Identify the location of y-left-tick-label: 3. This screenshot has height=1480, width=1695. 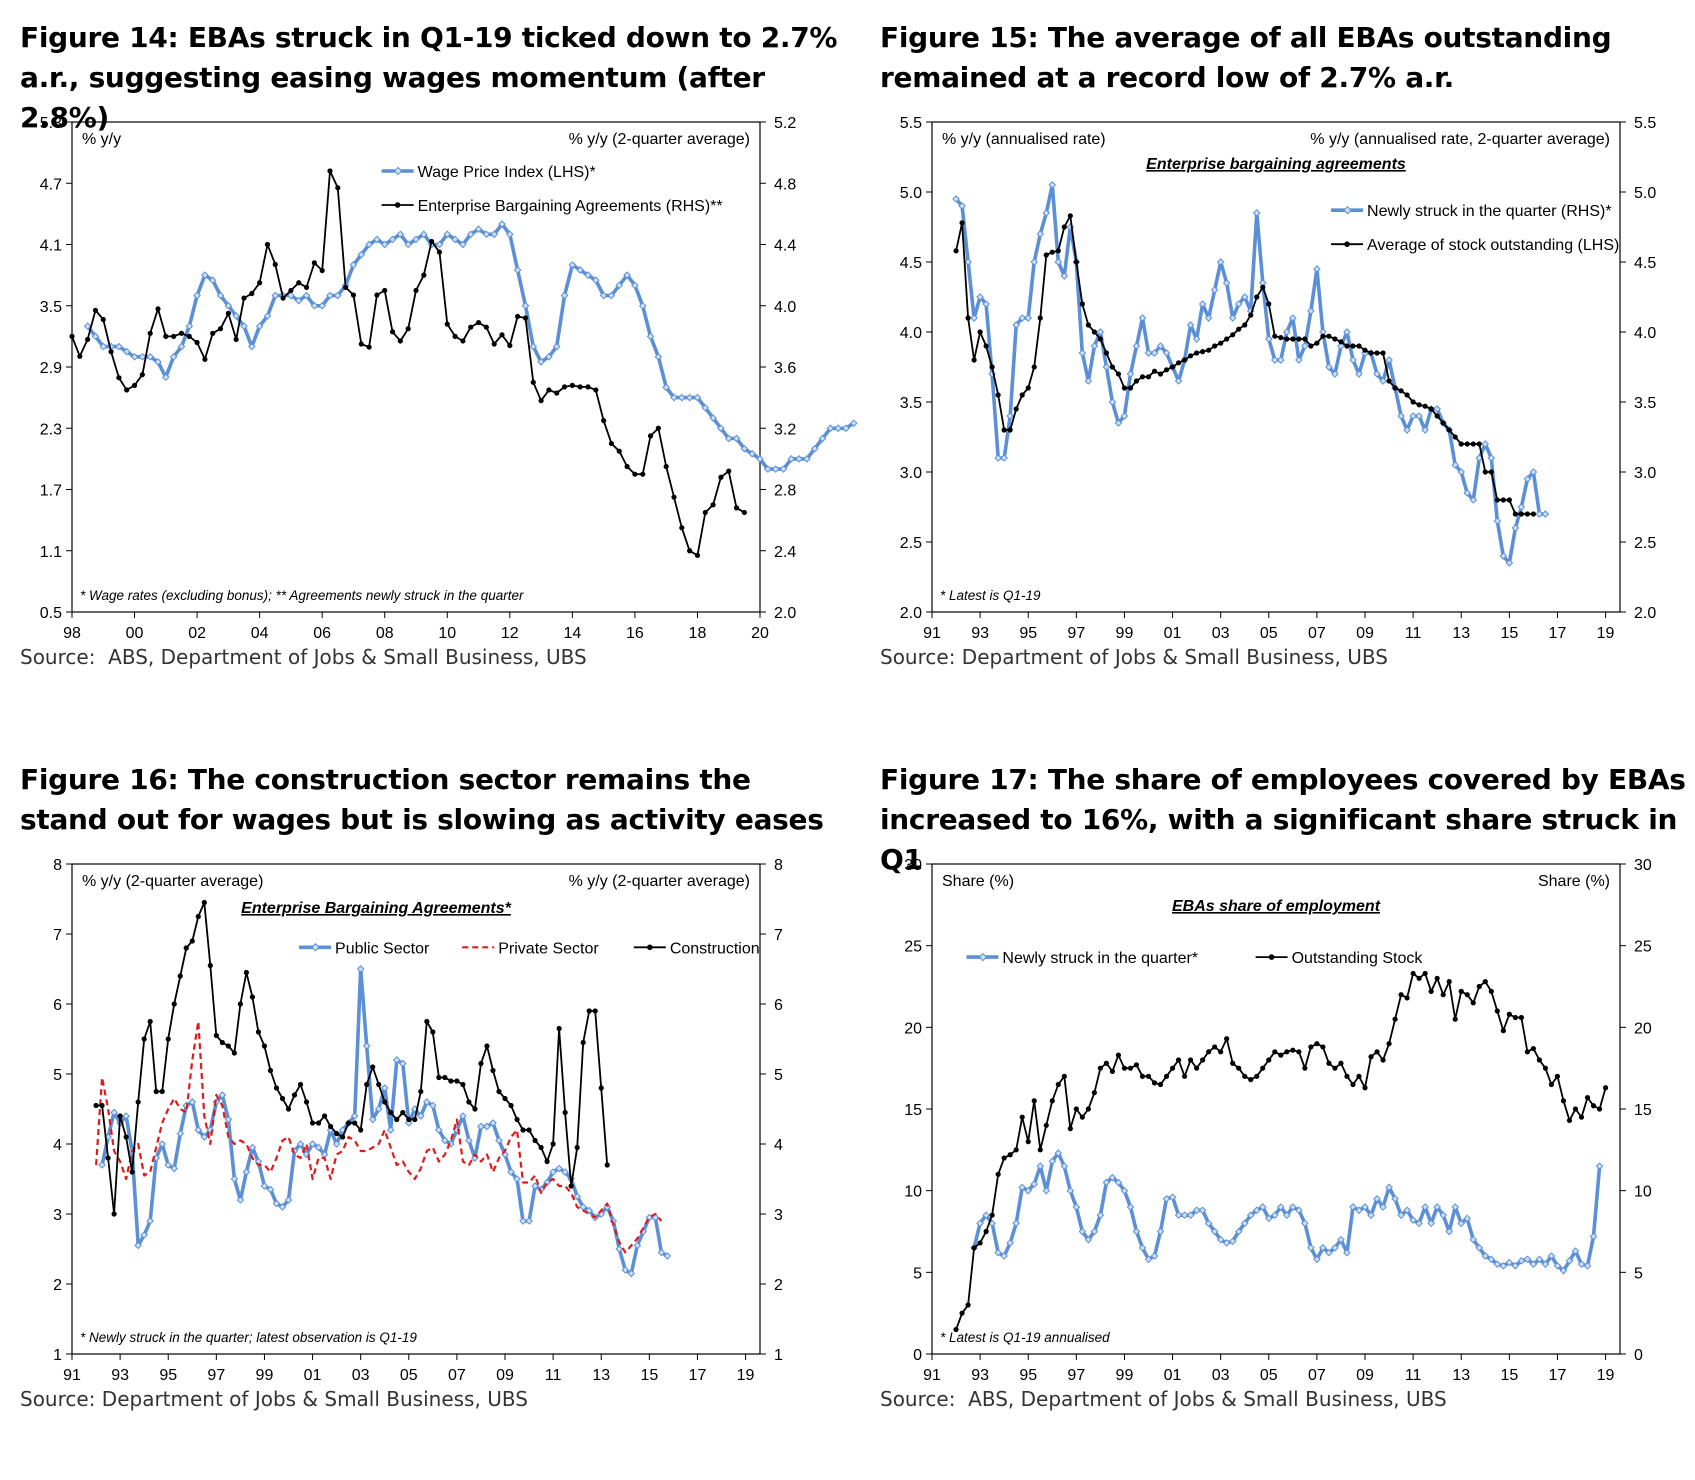
(57, 1215).